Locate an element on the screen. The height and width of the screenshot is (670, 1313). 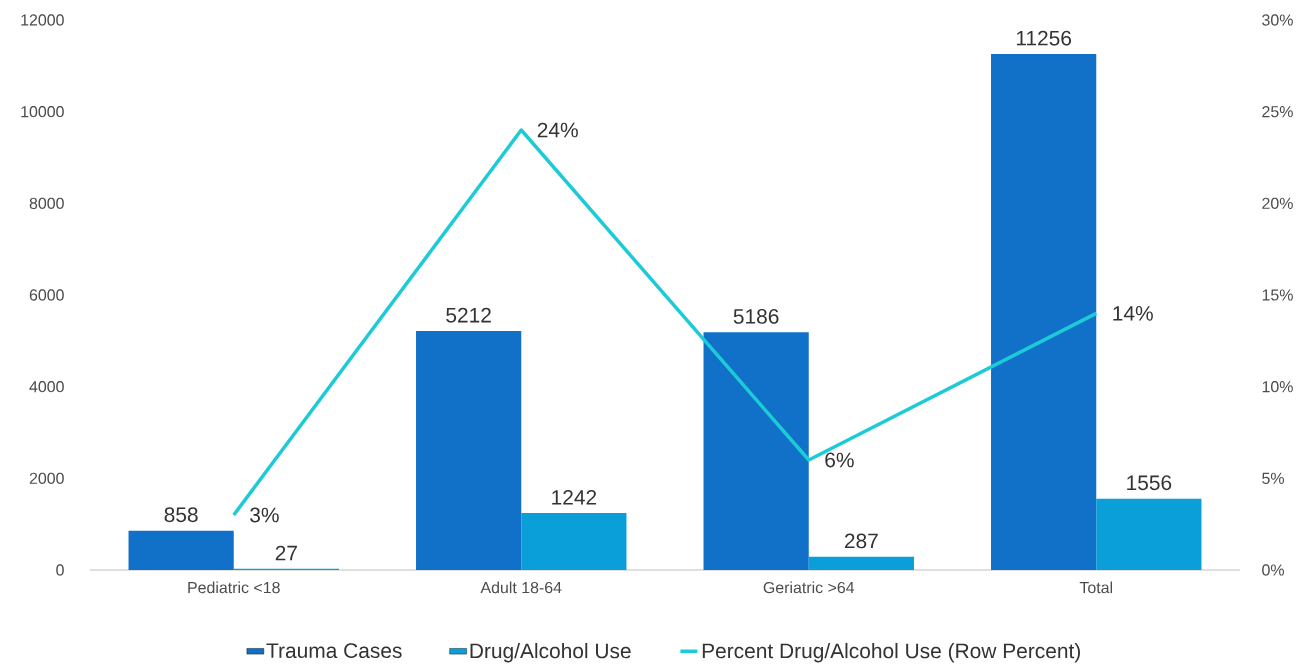
y-tick-label: 6000 is located at coordinates (46, 295).